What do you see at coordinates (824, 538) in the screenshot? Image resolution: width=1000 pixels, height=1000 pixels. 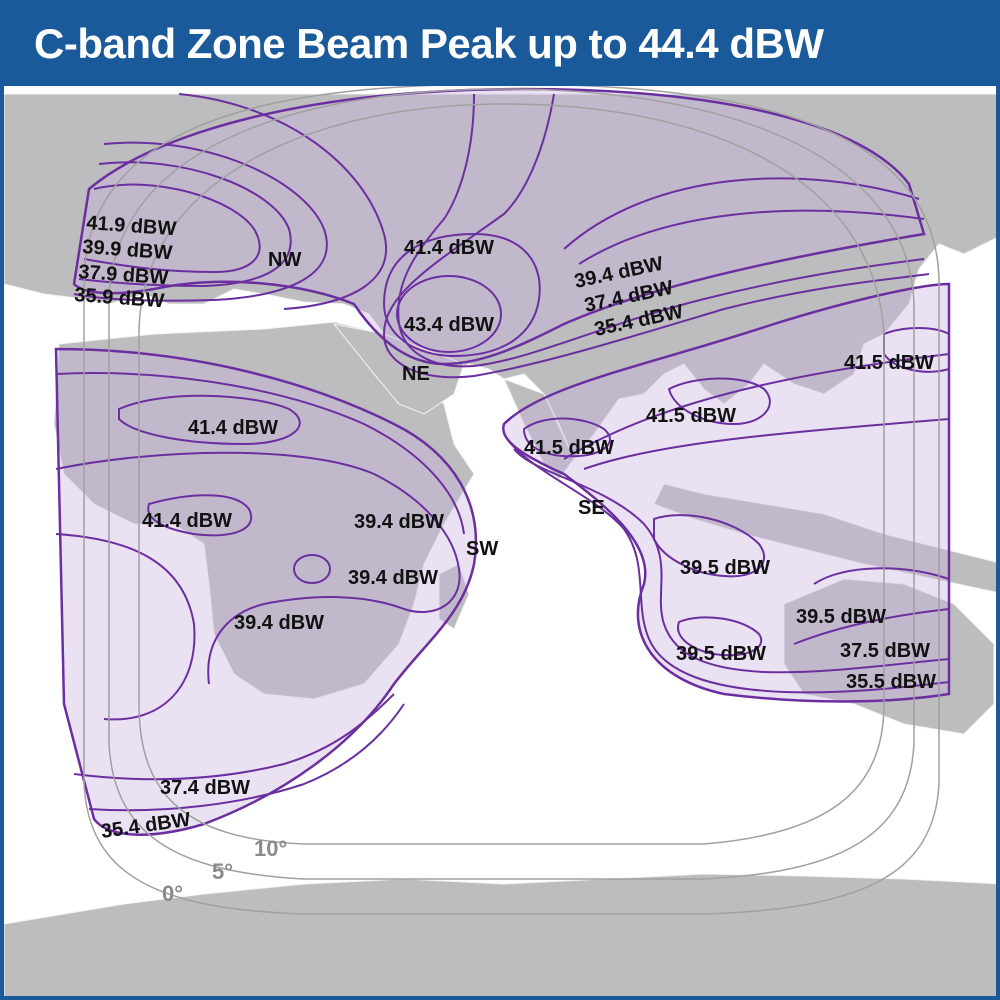 I see `land-indonesia` at bounding box center [824, 538].